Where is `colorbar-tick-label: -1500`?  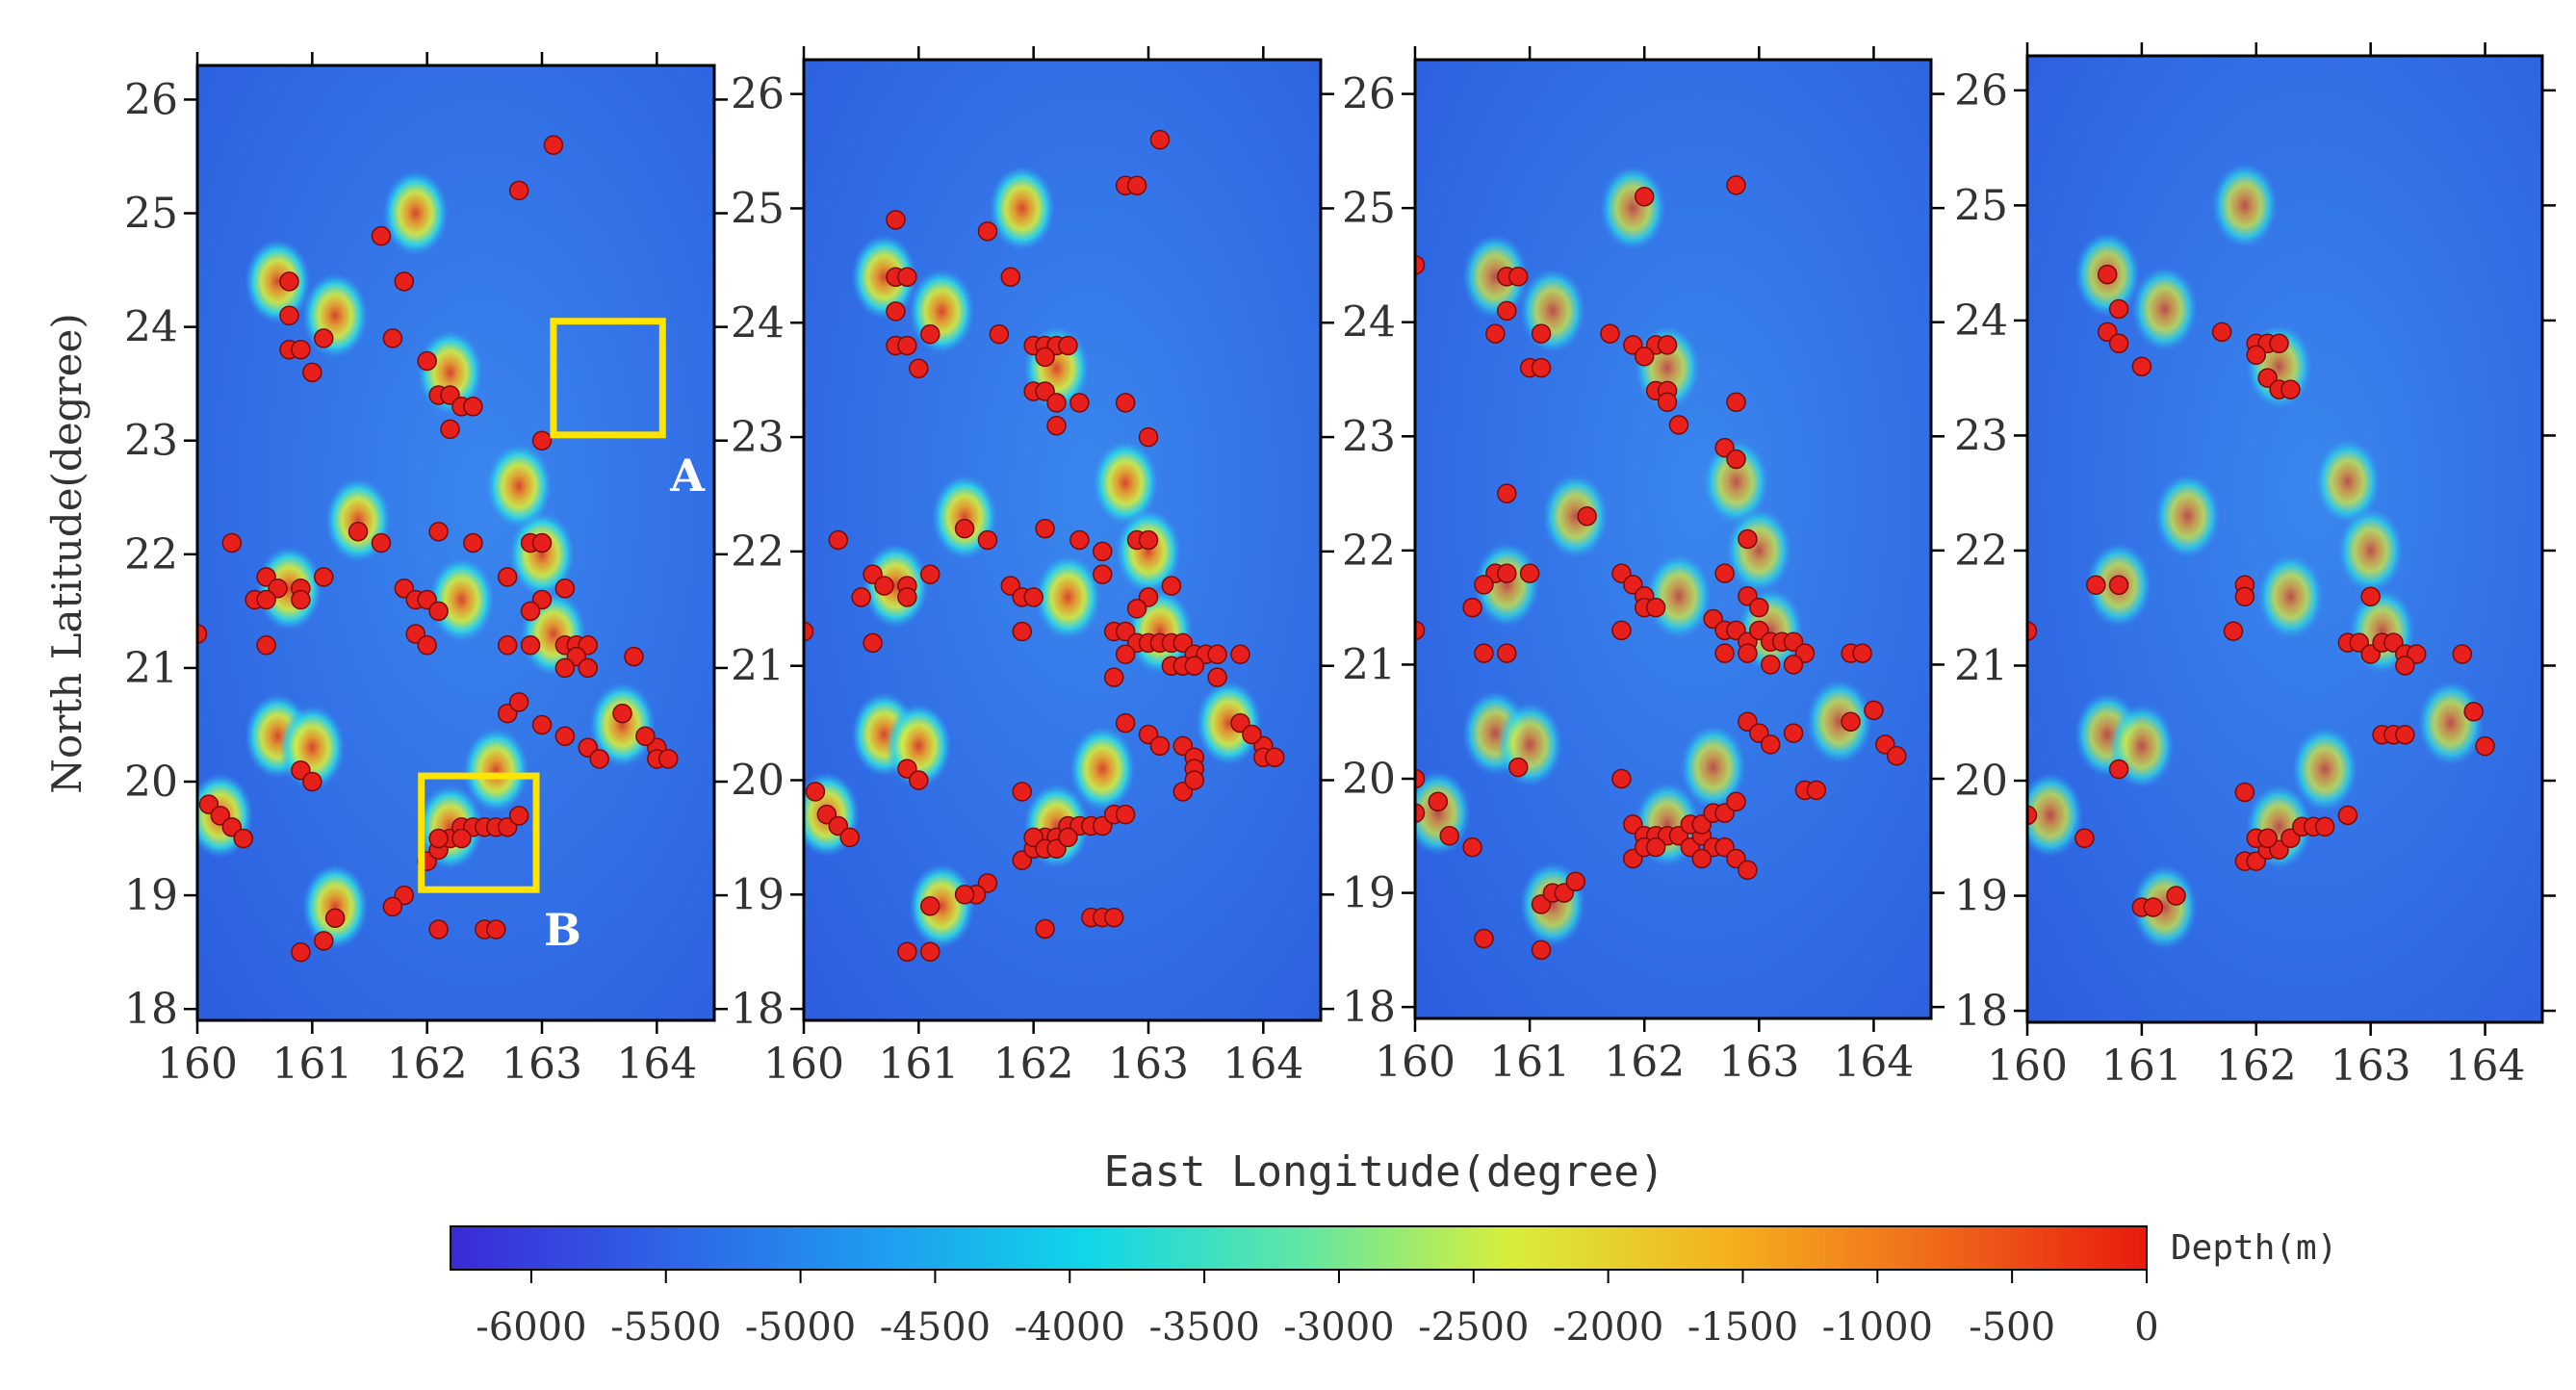 colorbar-tick-label: -1500 is located at coordinates (1743, 1328).